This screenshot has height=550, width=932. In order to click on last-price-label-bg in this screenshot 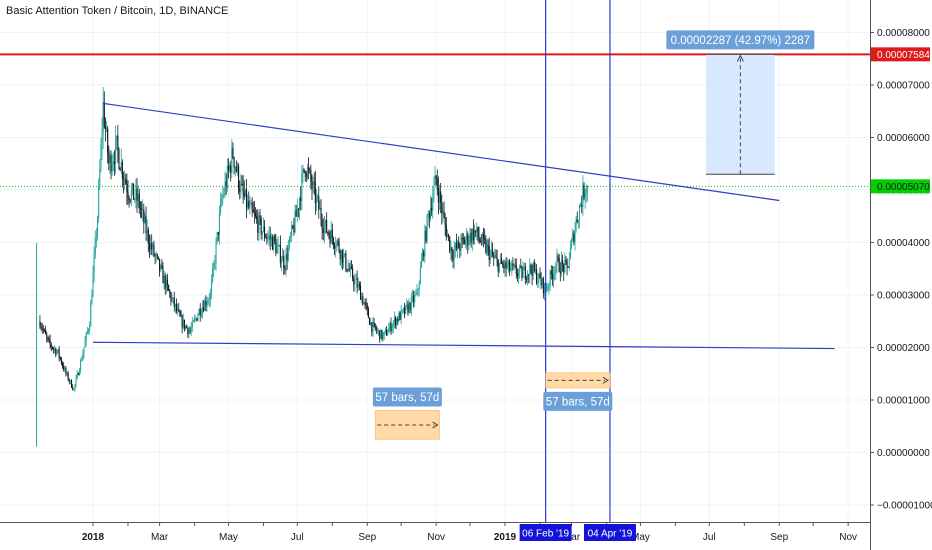, I will do `click(900, 186)`.